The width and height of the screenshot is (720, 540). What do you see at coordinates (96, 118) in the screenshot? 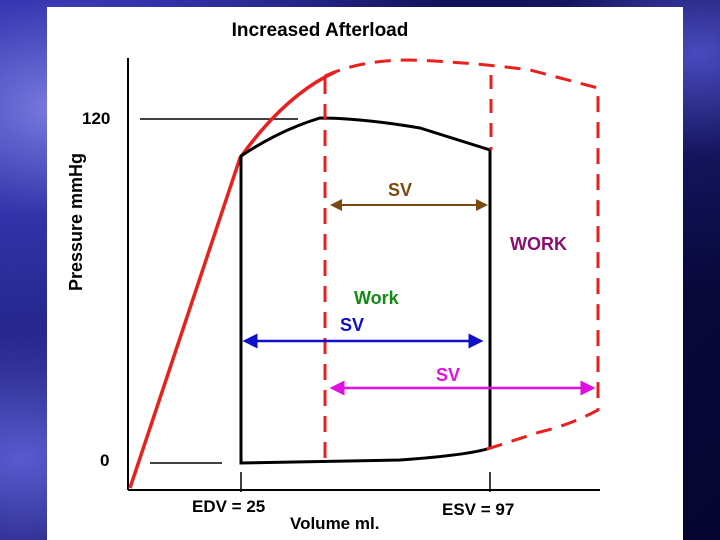
I see `y-tick-120: 120` at bounding box center [96, 118].